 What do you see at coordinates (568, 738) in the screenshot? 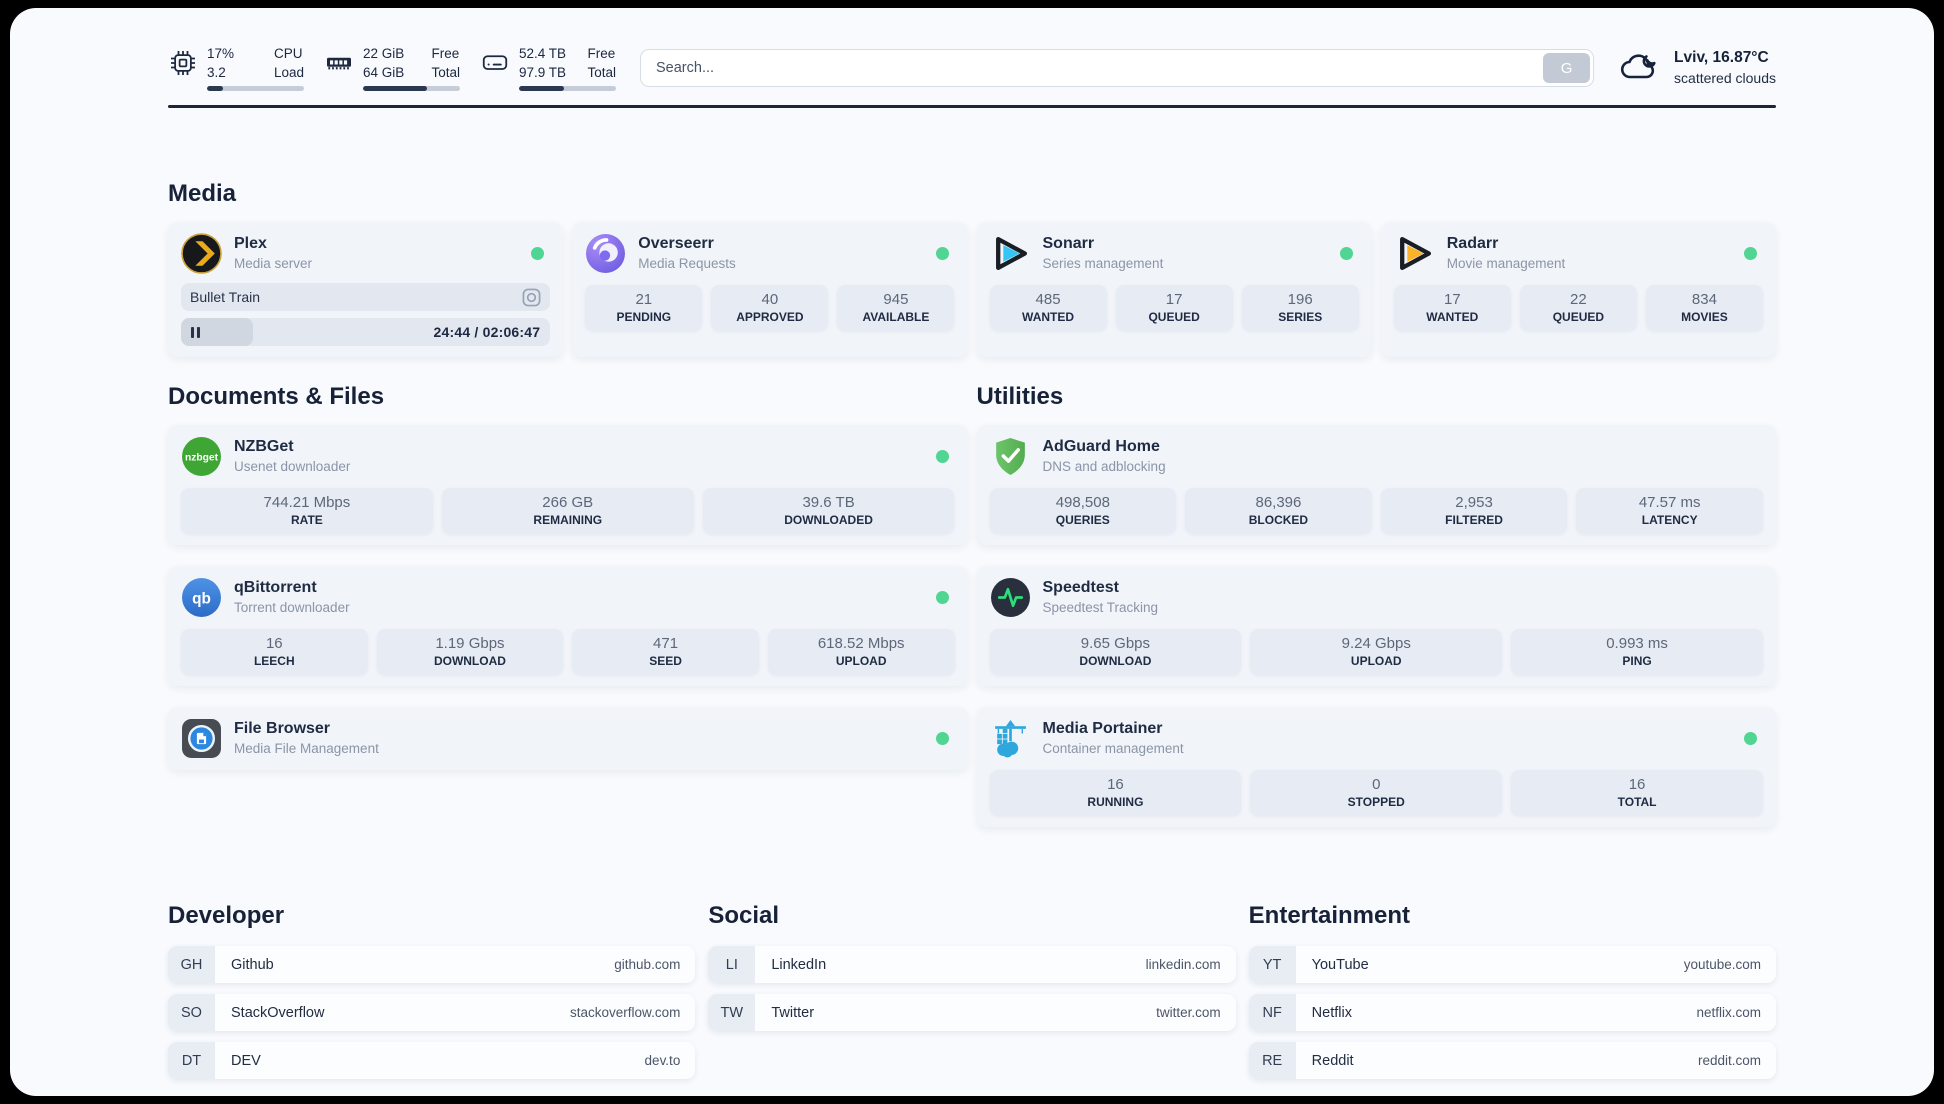
I see `app-card-filebrowser: File Browser Media File Management` at bounding box center [568, 738].